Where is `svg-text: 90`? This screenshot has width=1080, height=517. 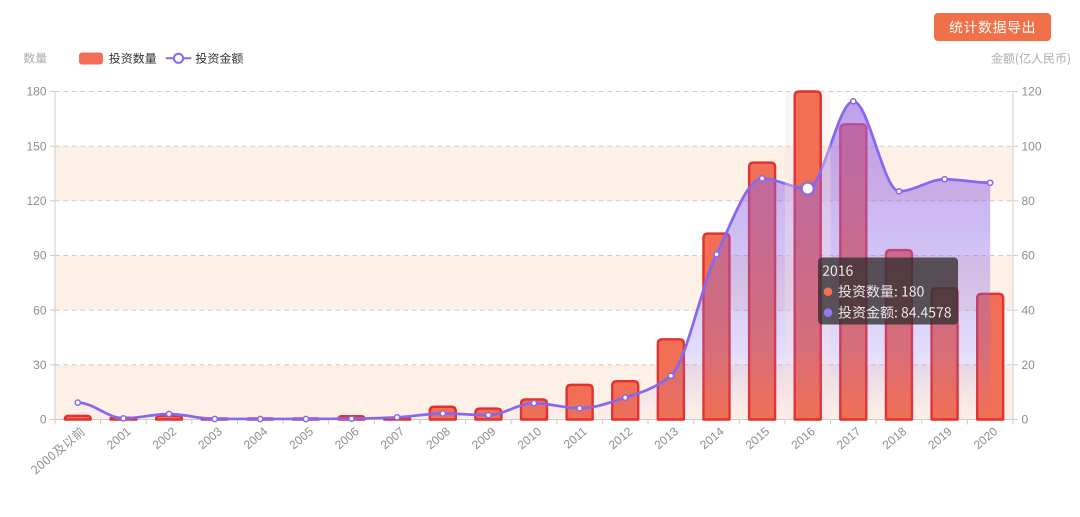
svg-text: 90 is located at coordinates (40, 256).